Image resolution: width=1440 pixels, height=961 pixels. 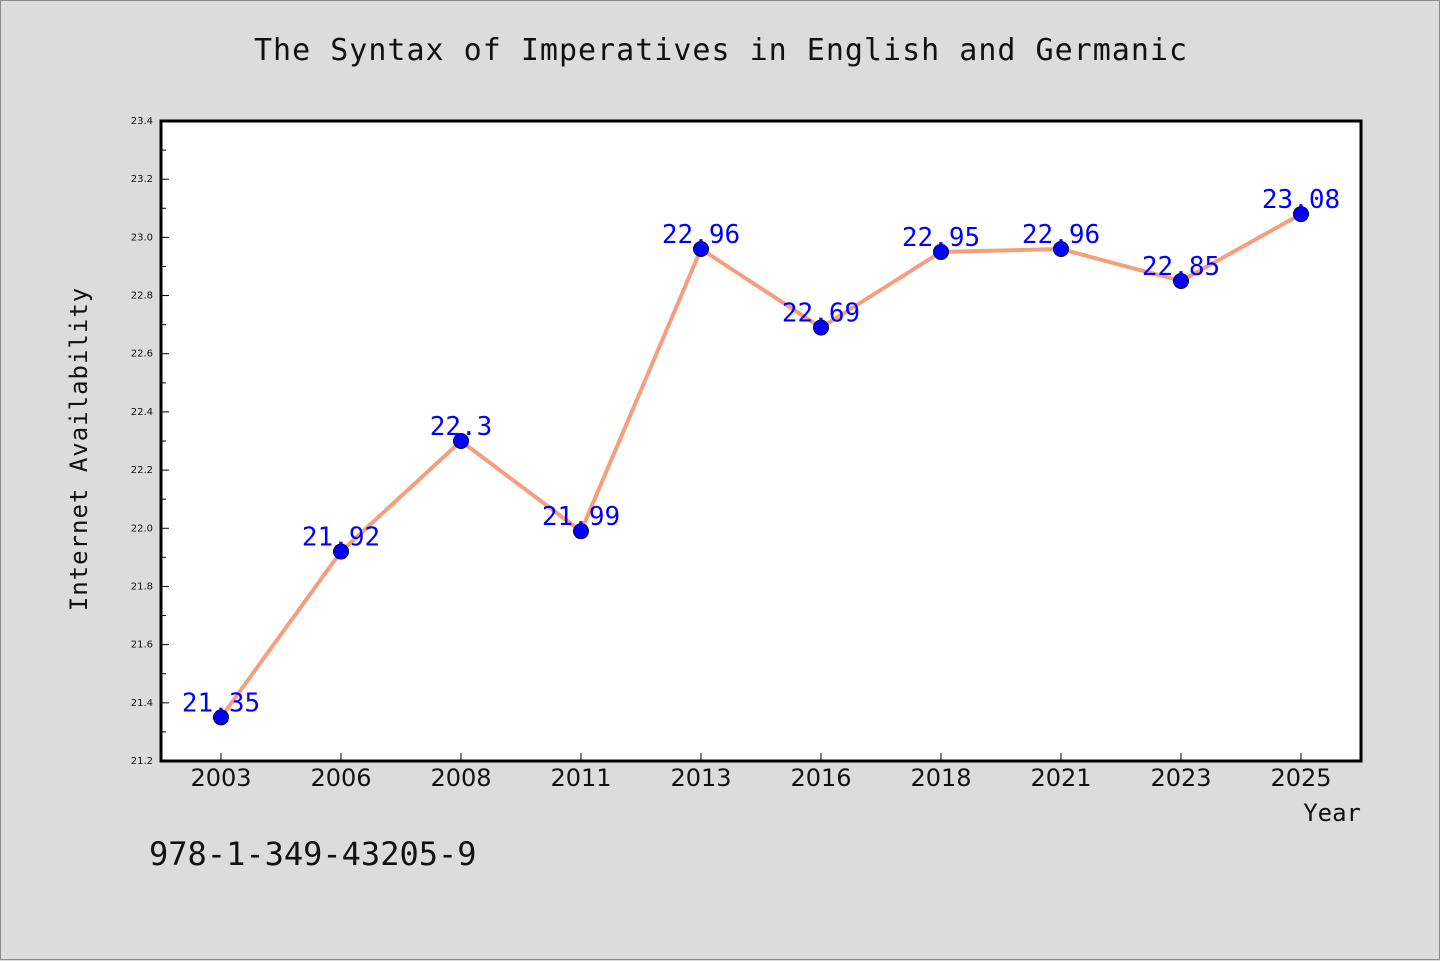 What do you see at coordinates (142, 586) in the screenshot?
I see `y-tick-label: 21.8` at bounding box center [142, 586].